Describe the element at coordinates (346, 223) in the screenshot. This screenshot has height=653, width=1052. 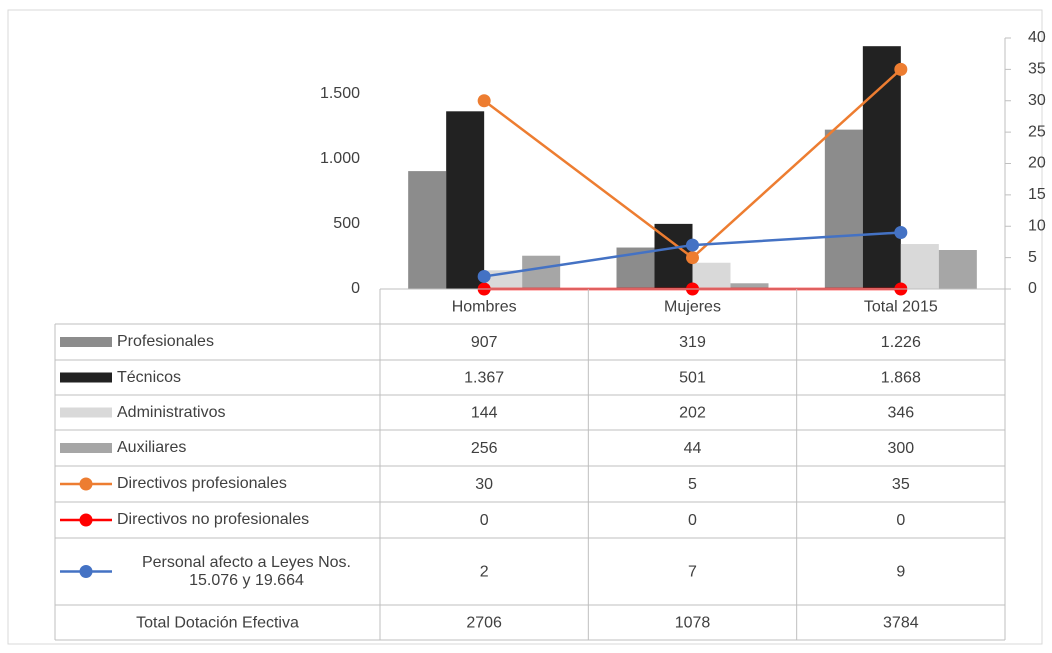
I see `y-tick-label: 500` at that location.